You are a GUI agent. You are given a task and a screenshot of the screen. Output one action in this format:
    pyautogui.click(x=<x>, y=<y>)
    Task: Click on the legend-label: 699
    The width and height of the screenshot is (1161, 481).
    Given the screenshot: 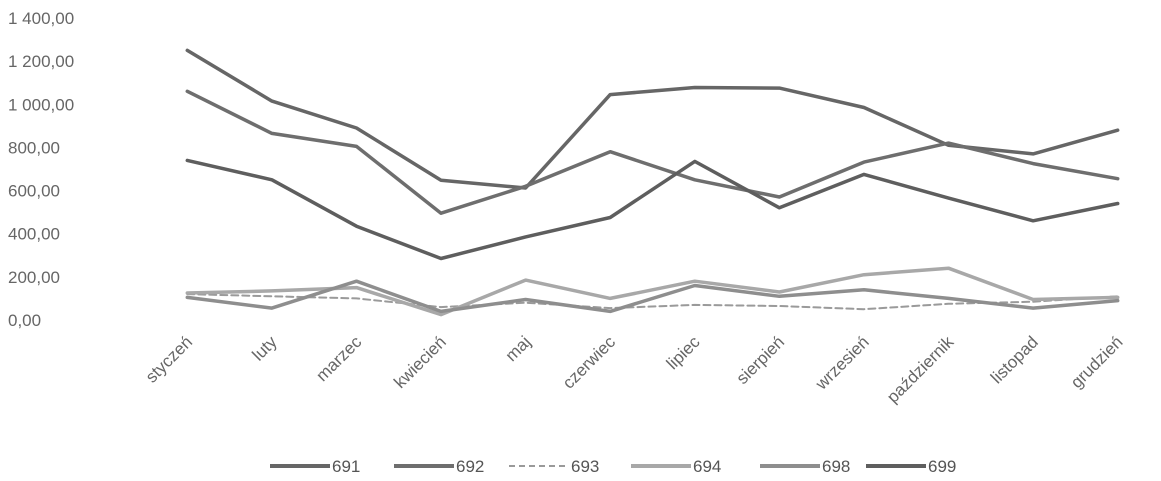 What is the action you would take?
    pyautogui.click(x=942, y=466)
    